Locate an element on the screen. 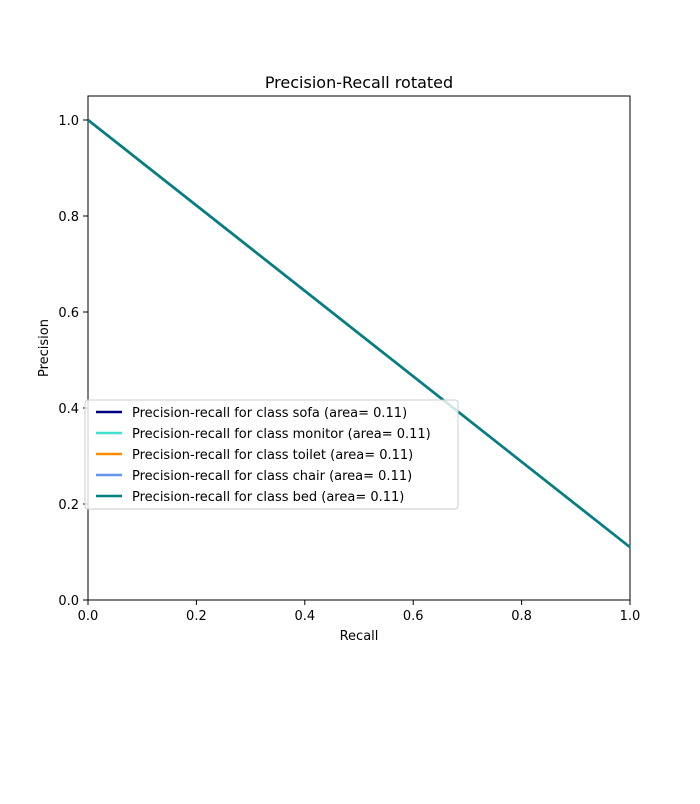  y-tick-label: 0.6 is located at coordinates (68, 313).